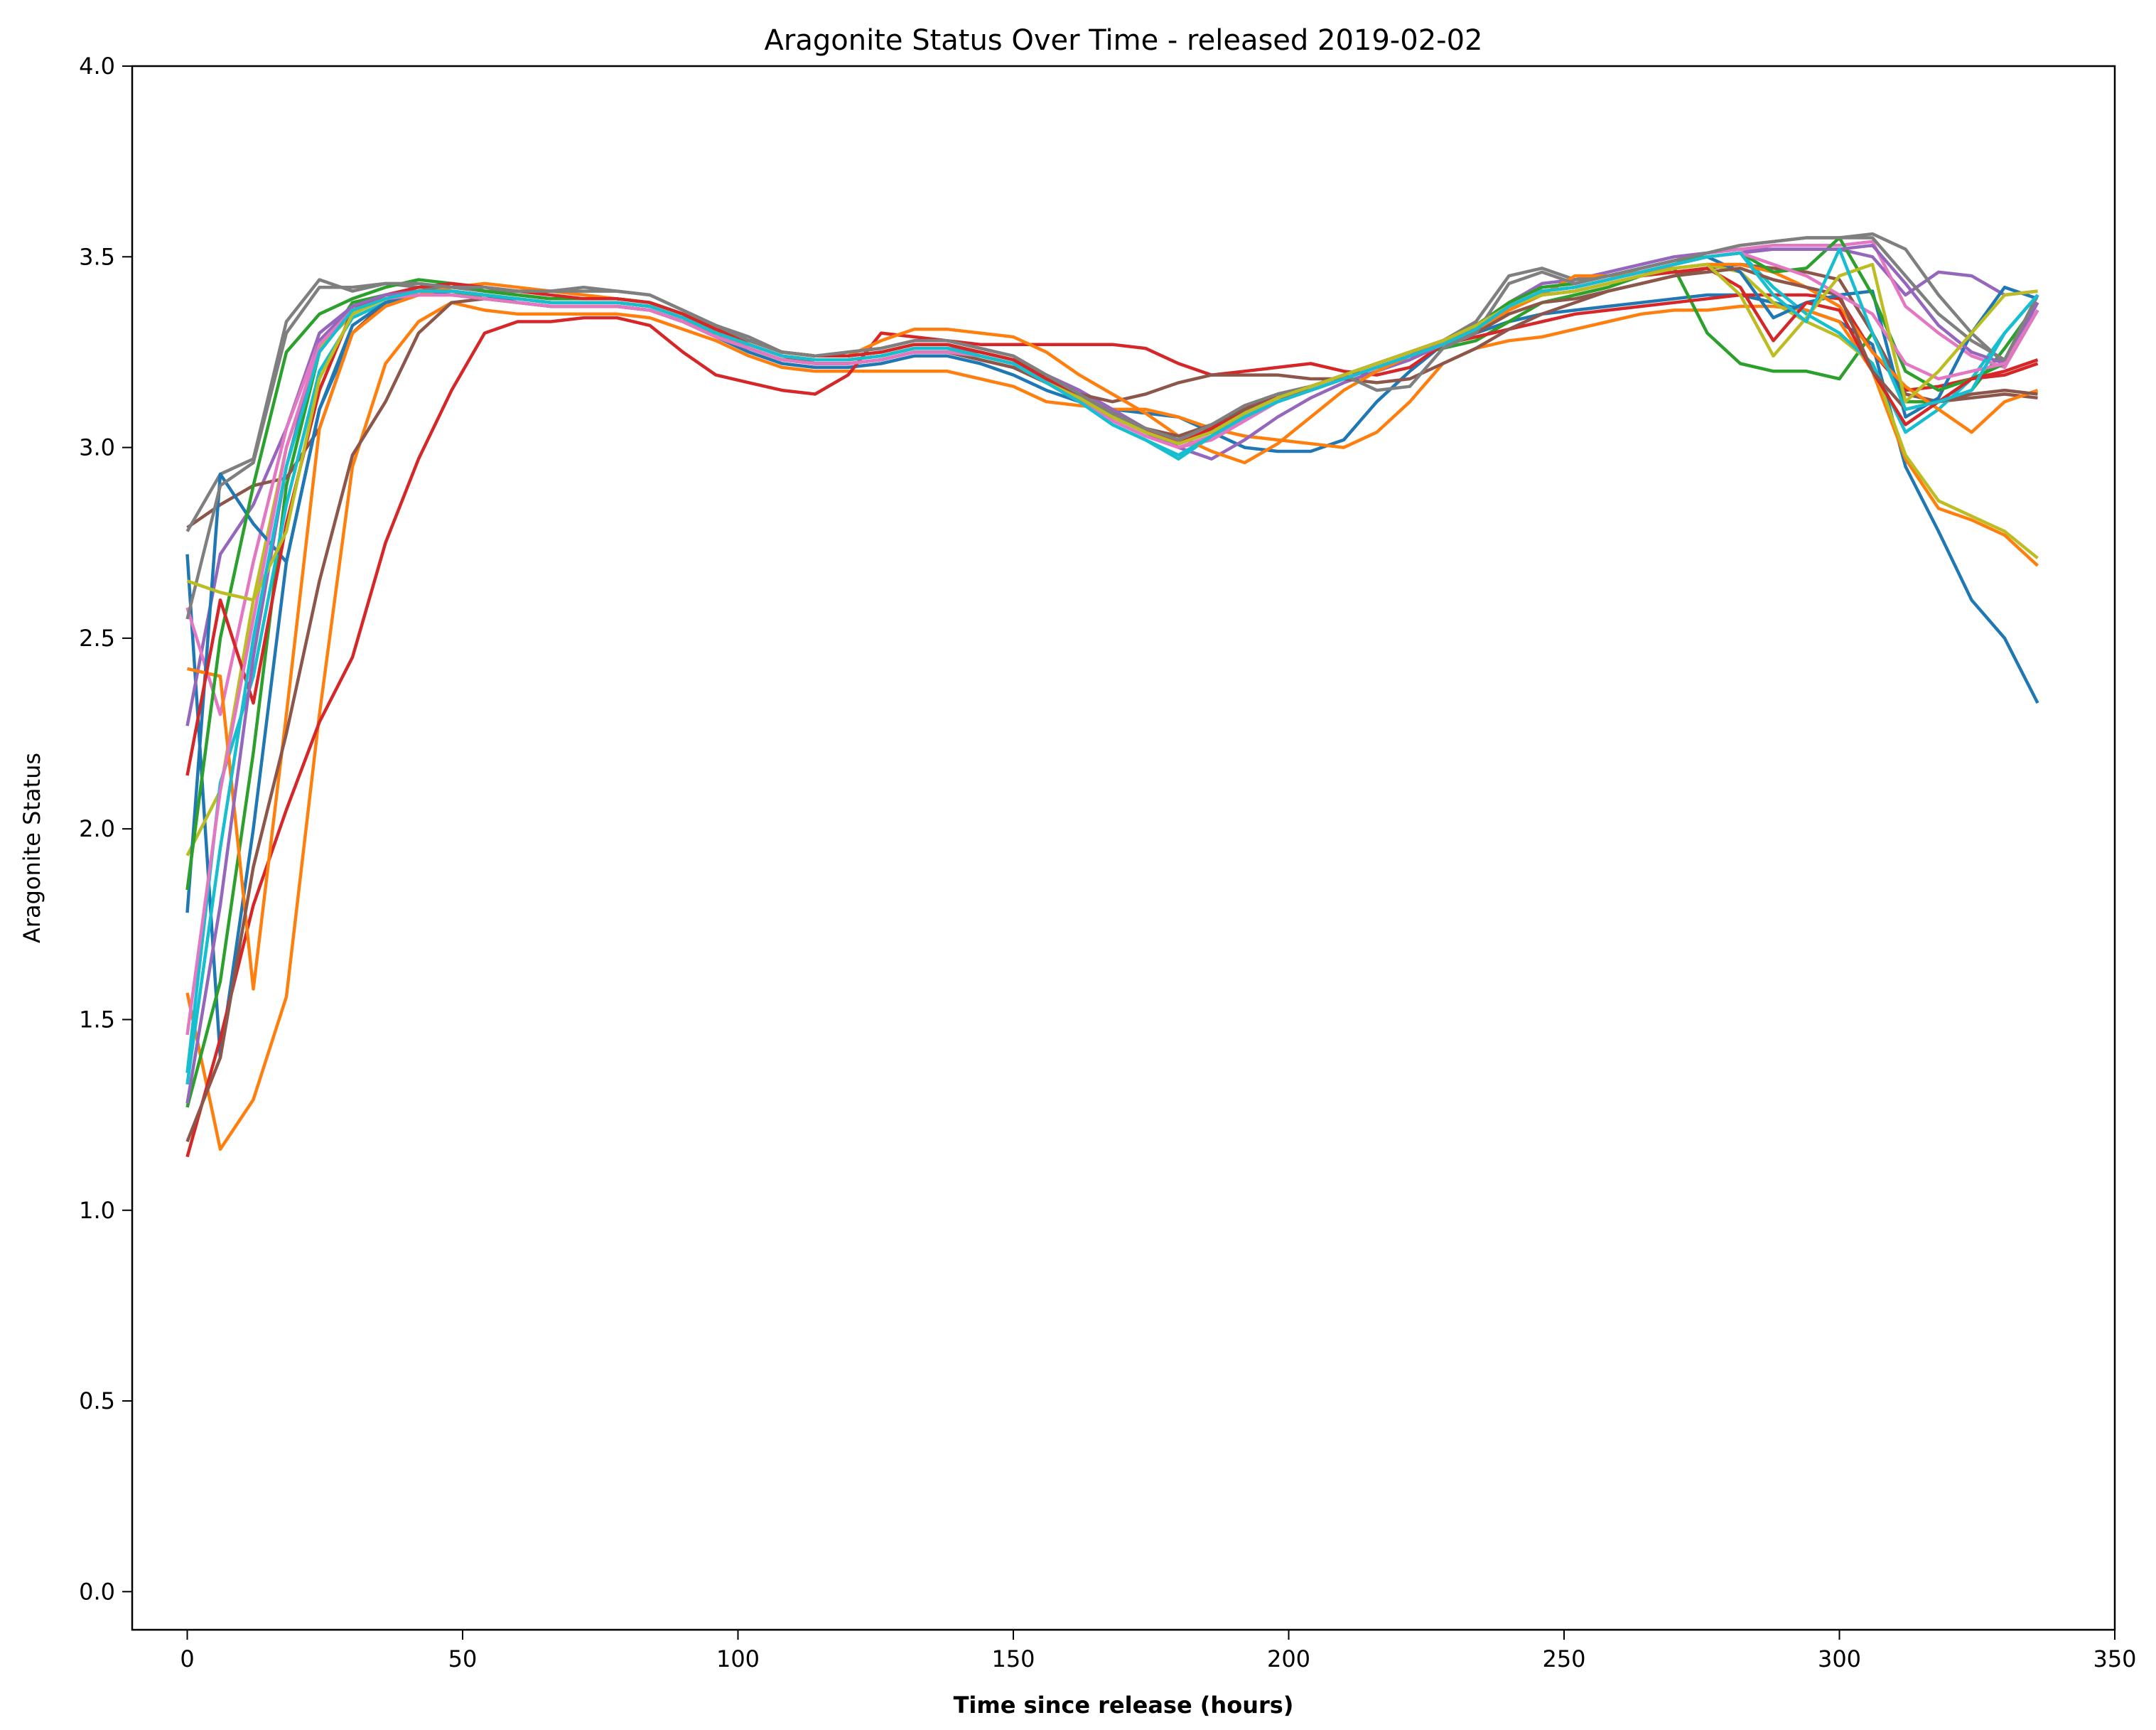 Image resolution: width=2156 pixels, height=1730 pixels. What do you see at coordinates (2114, 1658) in the screenshot?
I see `x-tick-label: 350` at bounding box center [2114, 1658].